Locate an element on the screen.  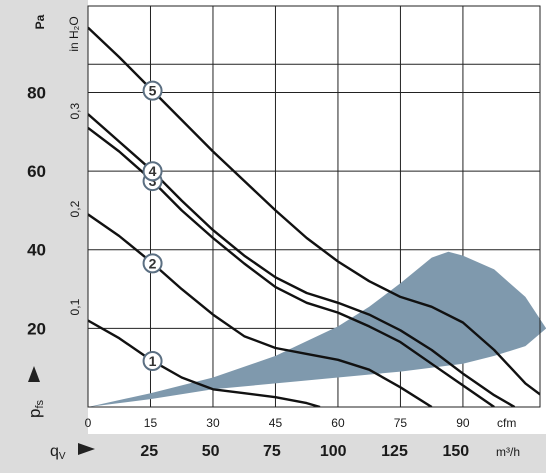
x-tick-m3h: 75 is located at coordinates (272, 451).